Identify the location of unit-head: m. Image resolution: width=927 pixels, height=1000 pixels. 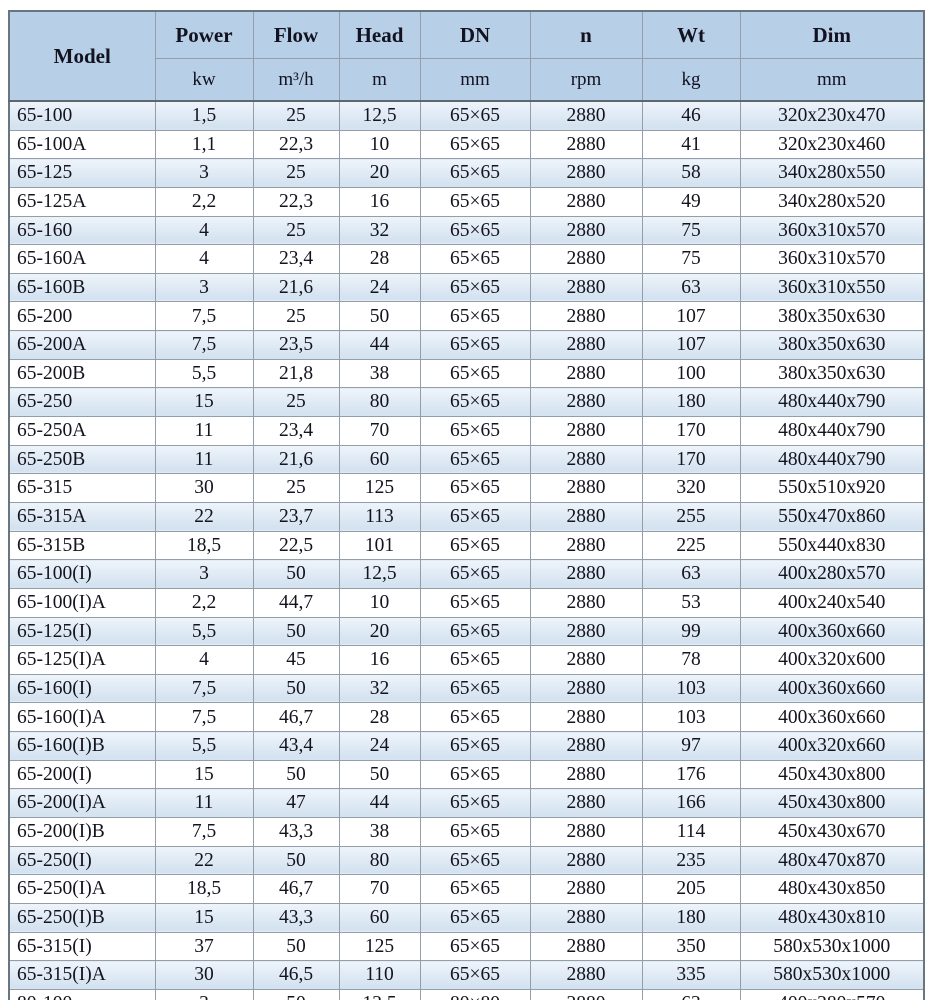
(379, 80).